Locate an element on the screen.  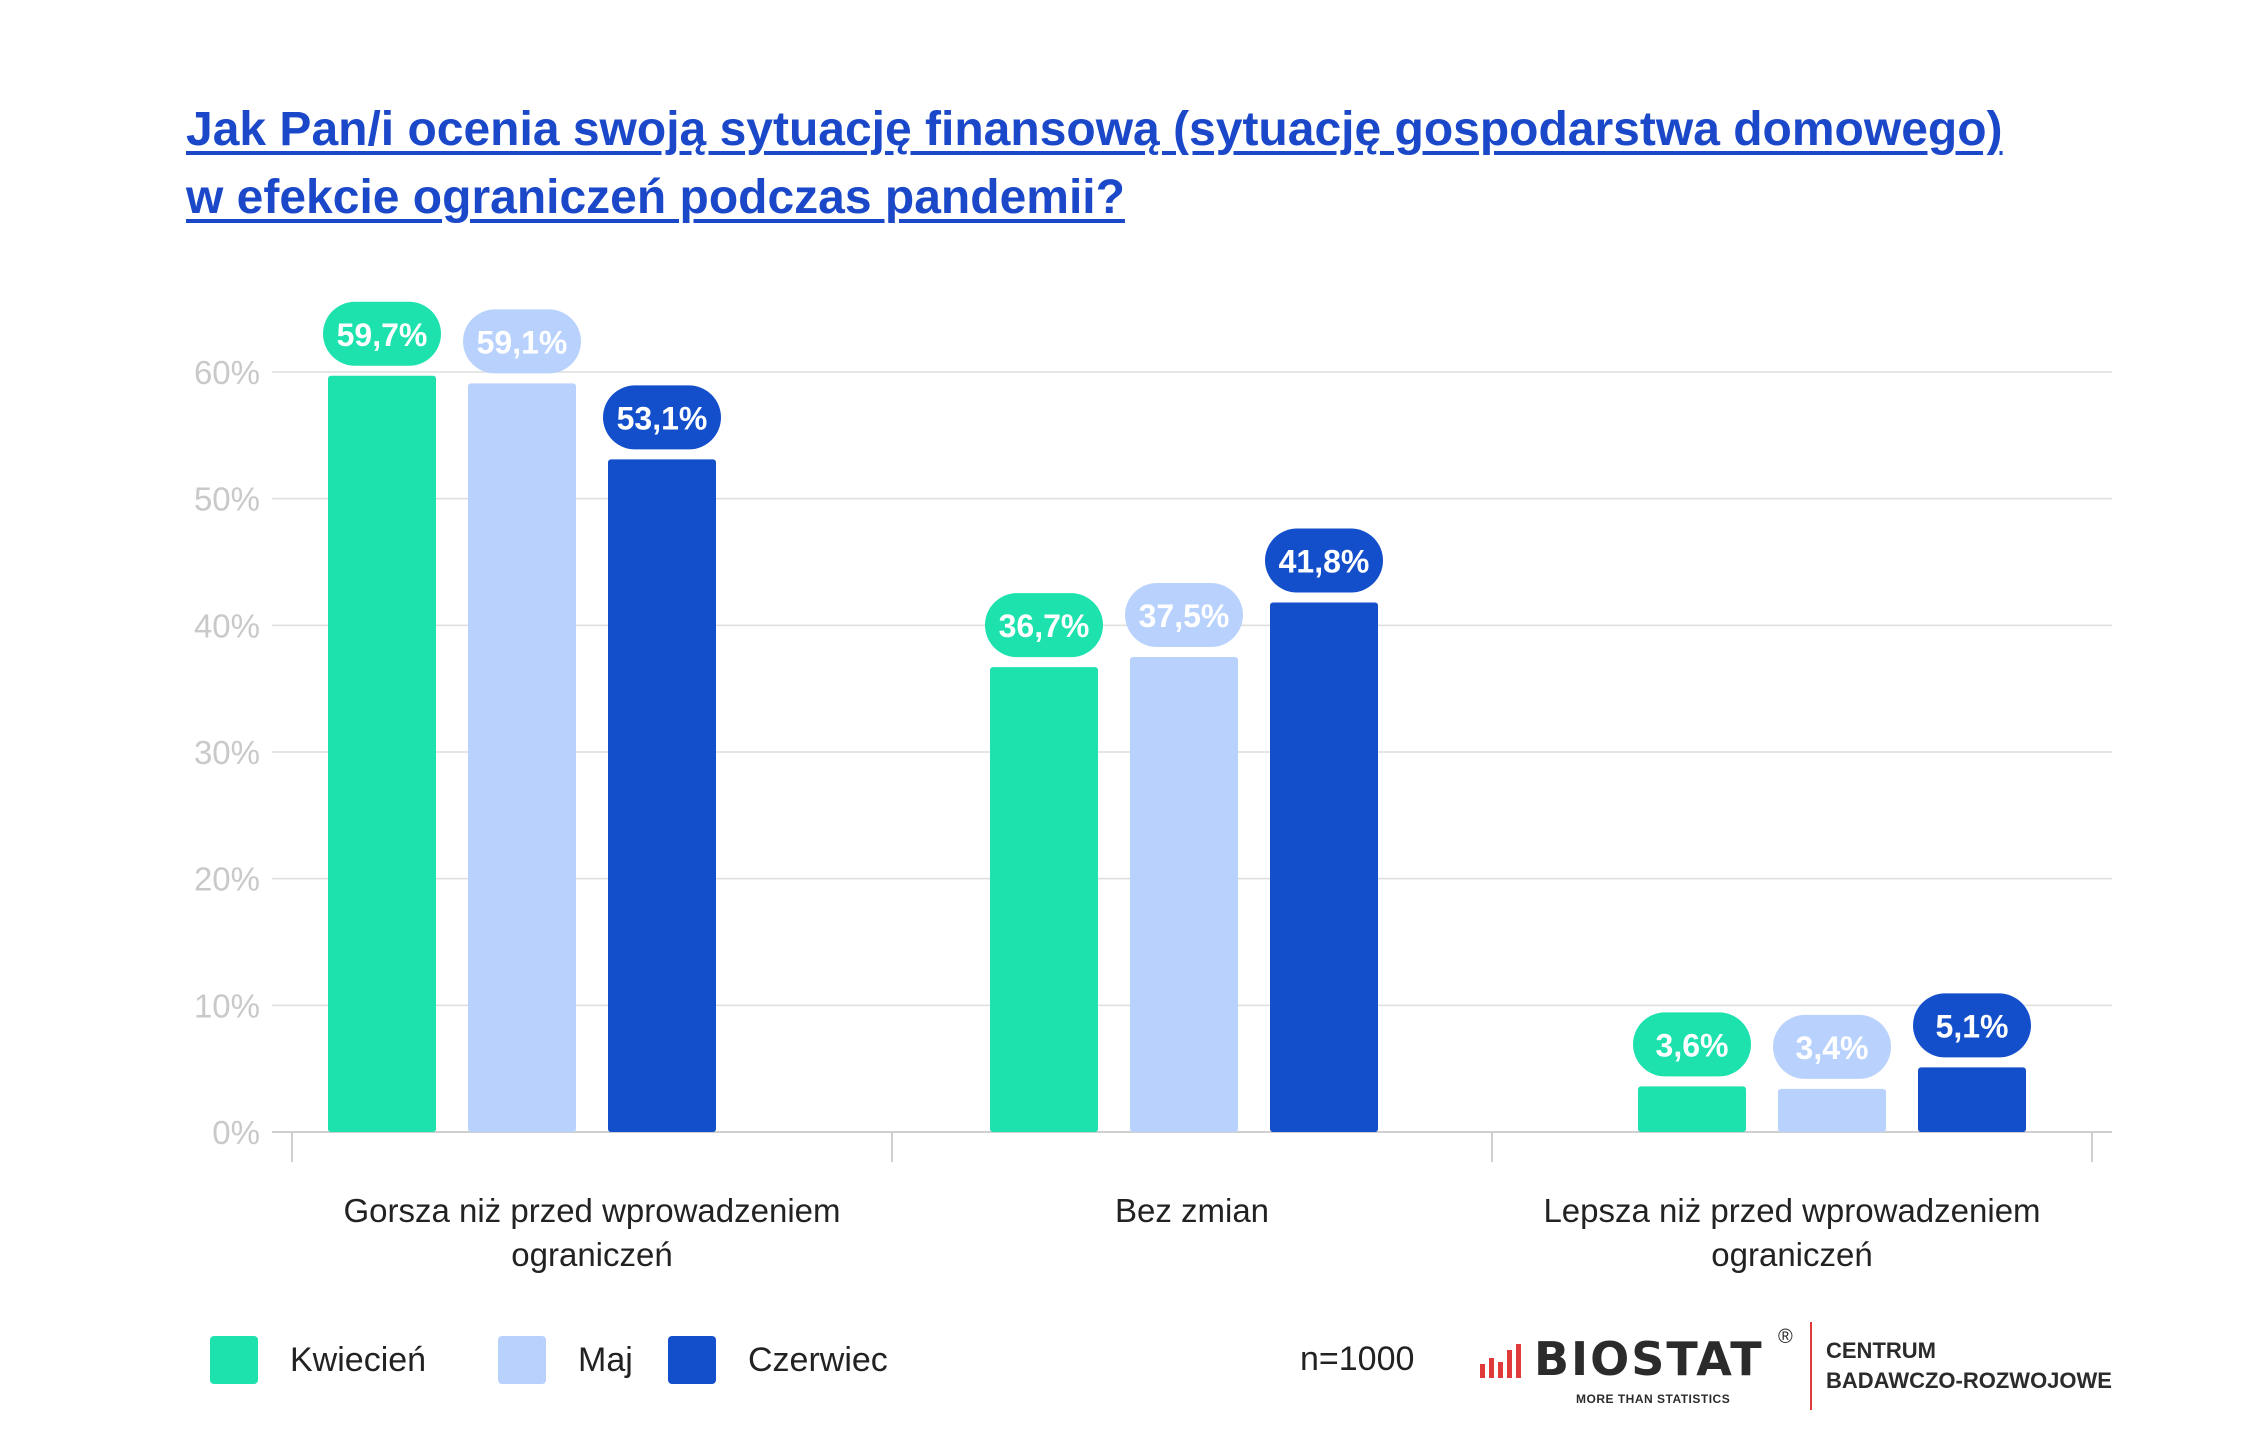
logo-wordmark: BIOSTAT is located at coordinates (1649, 1359).